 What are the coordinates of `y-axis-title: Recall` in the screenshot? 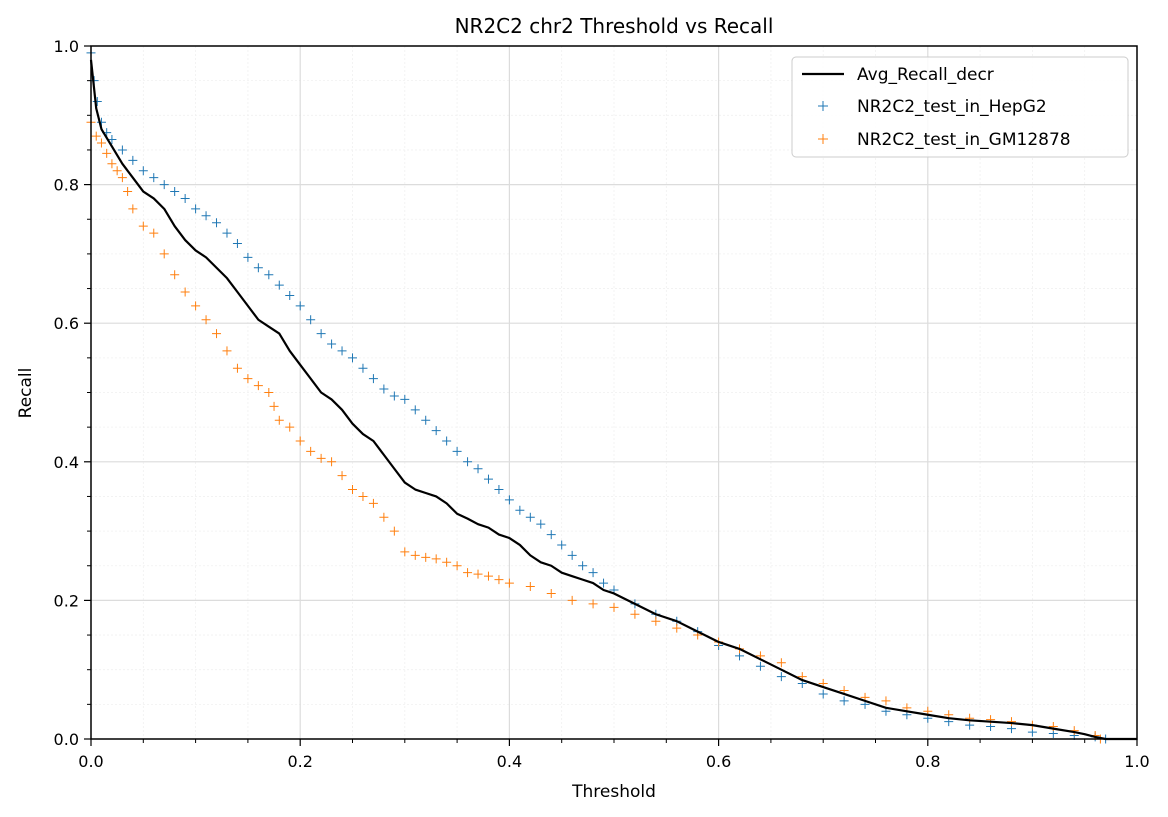 It's located at (26, 393).